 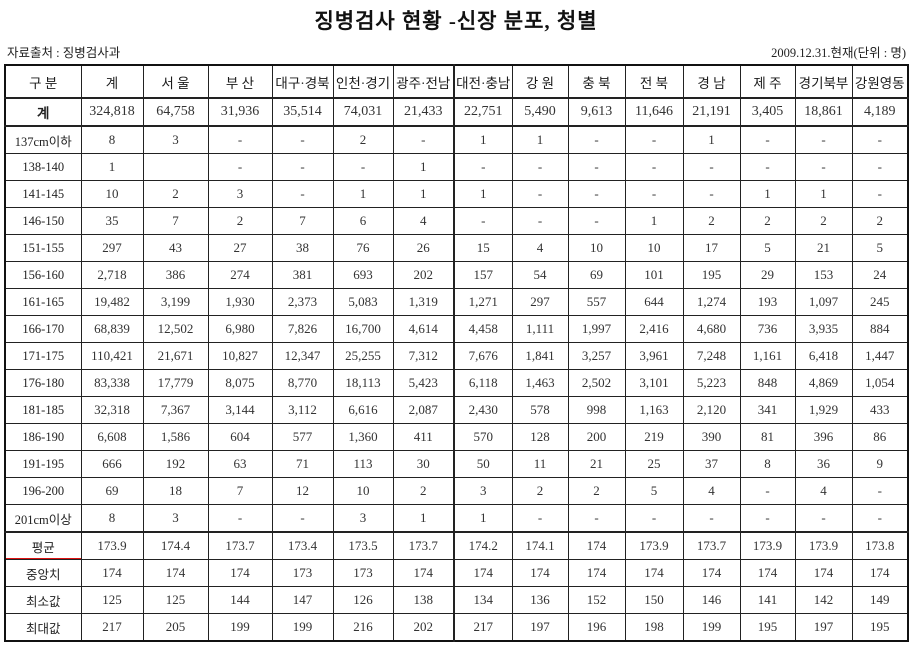 What do you see at coordinates (423, 81) in the screenshot?
I see `column-header: 광주·전남` at bounding box center [423, 81].